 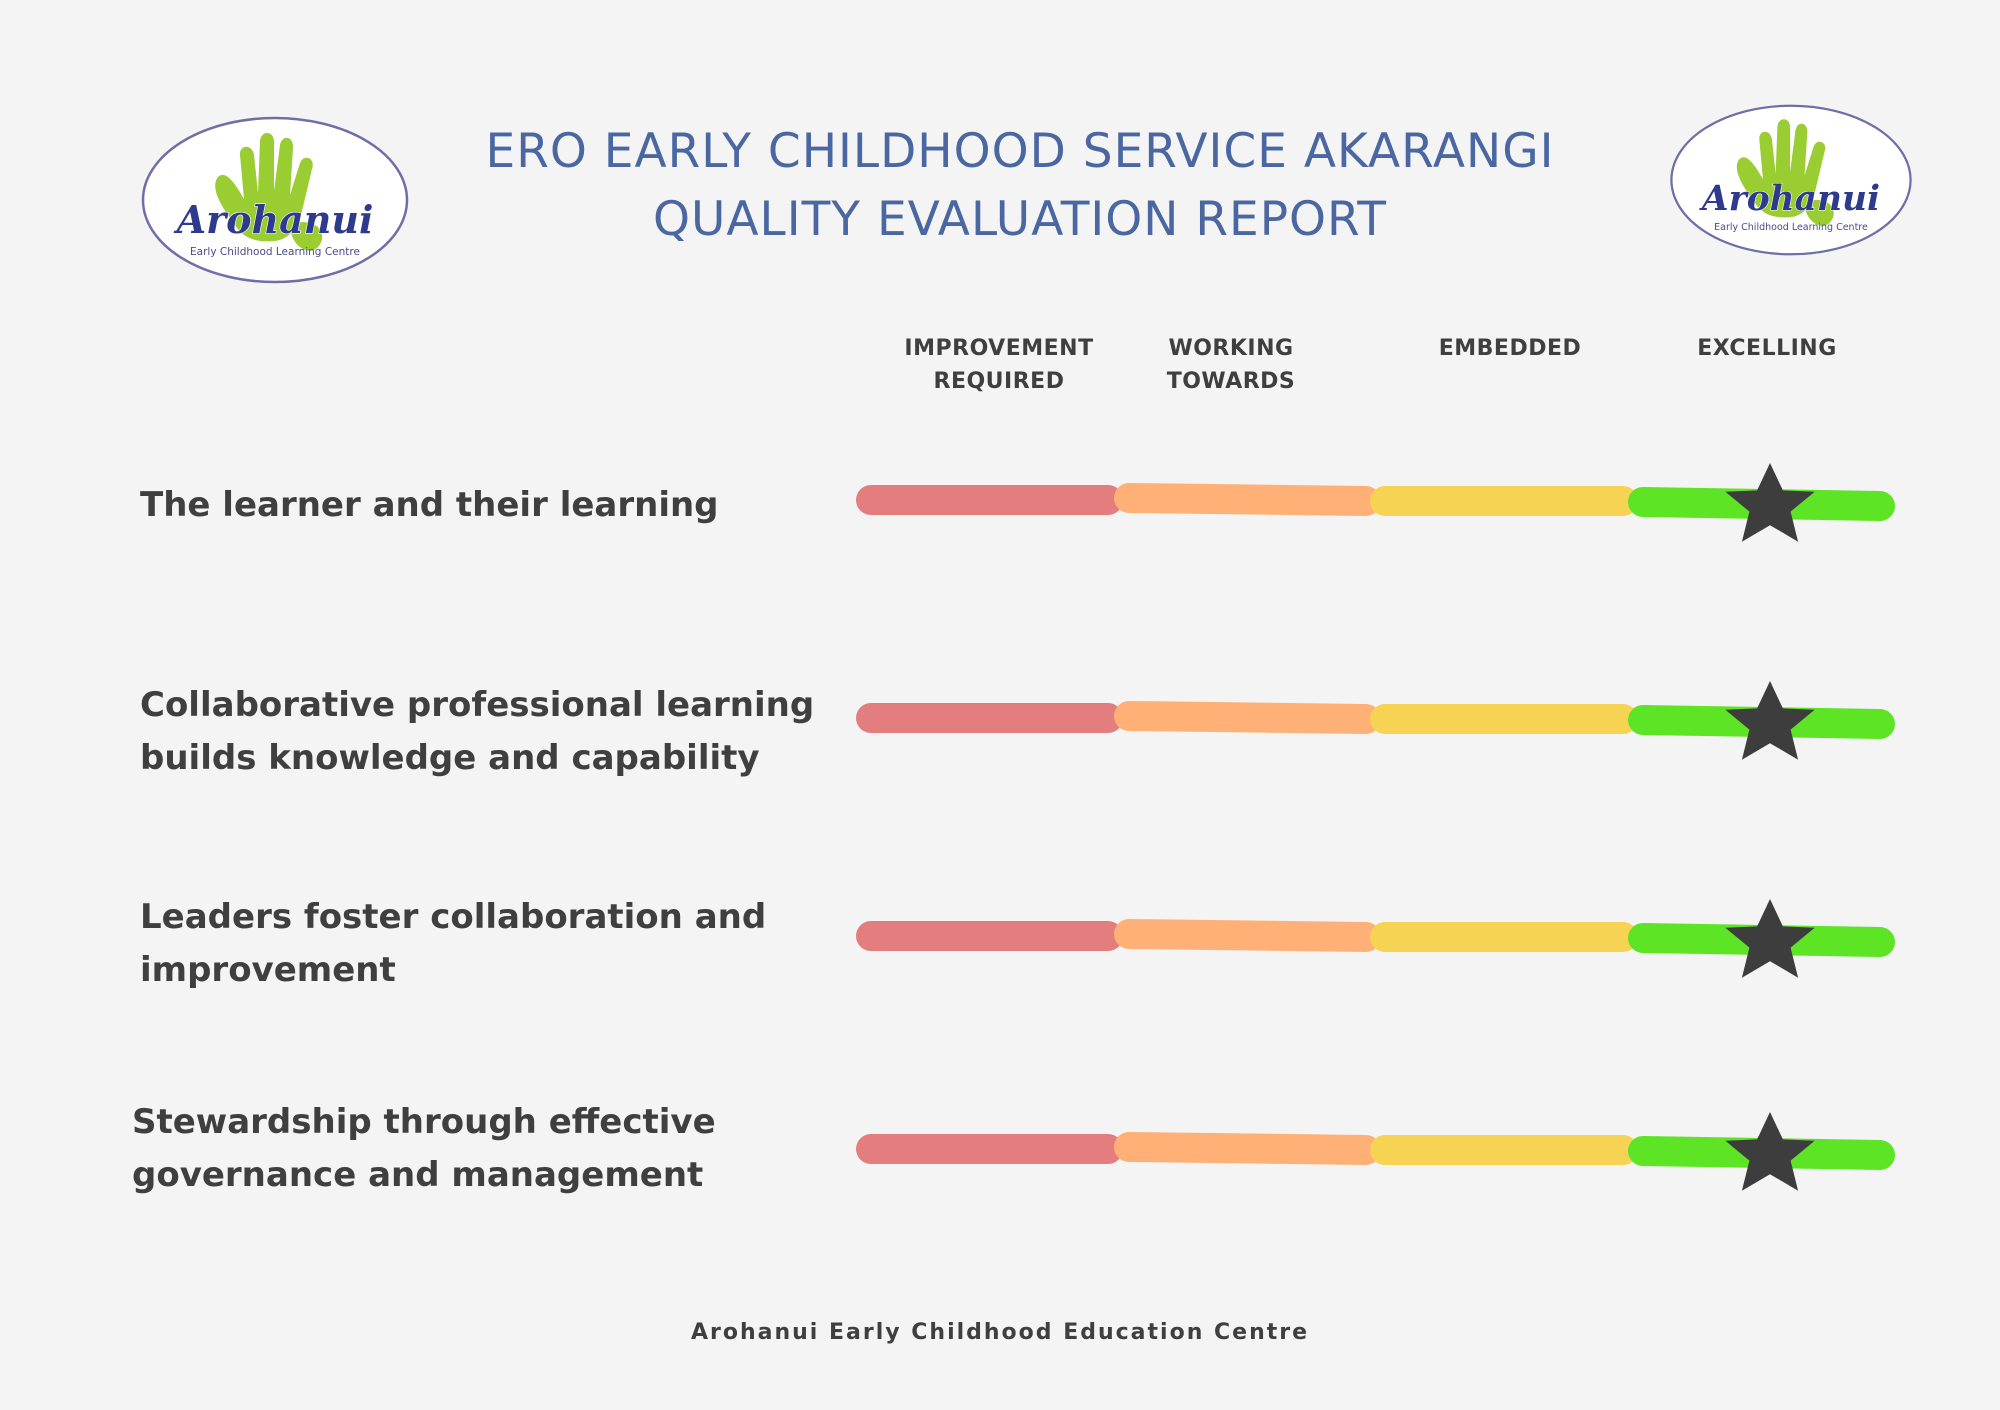 What do you see at coordinates (1375, 718) in the screenshot?
I see `rating-scale-collaborative-learning` at bounding box center [1375, 718].